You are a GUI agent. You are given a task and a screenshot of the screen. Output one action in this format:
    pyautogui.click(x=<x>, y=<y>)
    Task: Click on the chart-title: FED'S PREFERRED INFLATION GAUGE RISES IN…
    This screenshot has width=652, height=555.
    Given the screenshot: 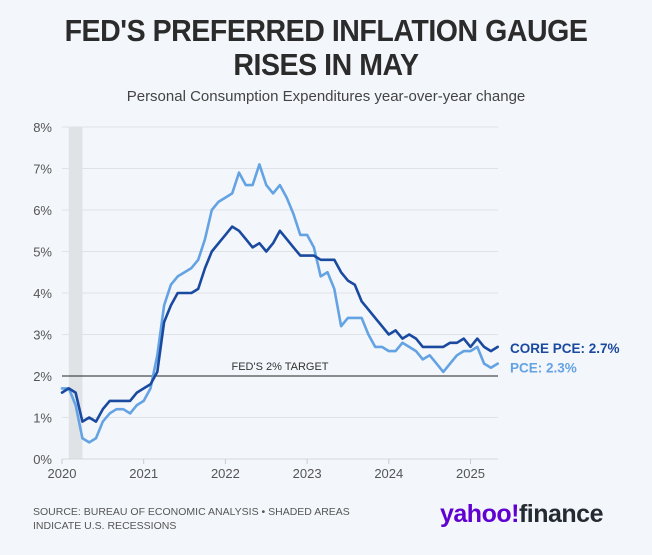 What is the action you would take?
    pyautogui.click(x=326, y=48)
    